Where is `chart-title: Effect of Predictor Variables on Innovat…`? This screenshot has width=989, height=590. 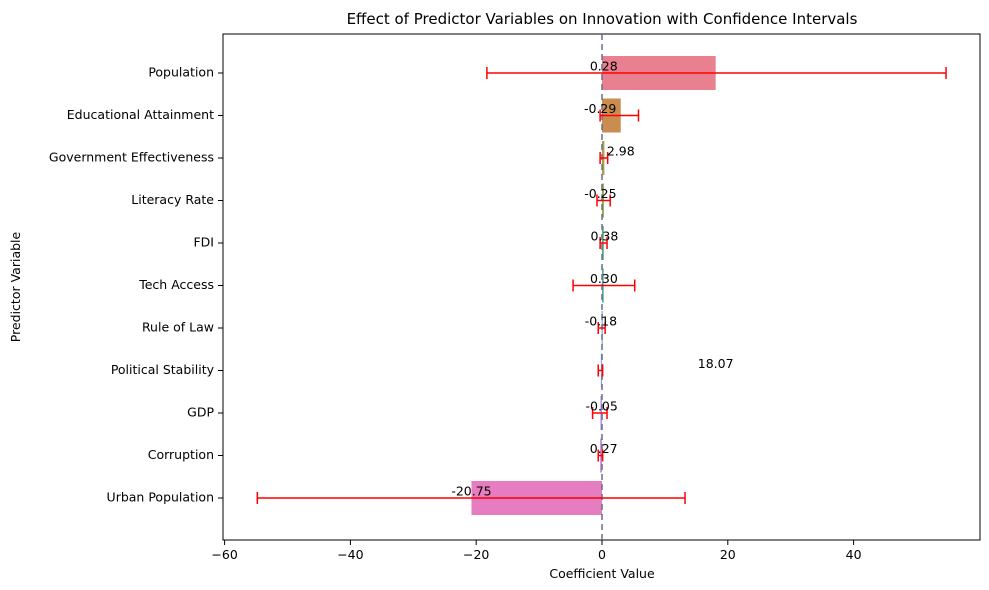
chart-title: Effect of Predictor Variables on Innovat… is located at coordinates (602, 19).